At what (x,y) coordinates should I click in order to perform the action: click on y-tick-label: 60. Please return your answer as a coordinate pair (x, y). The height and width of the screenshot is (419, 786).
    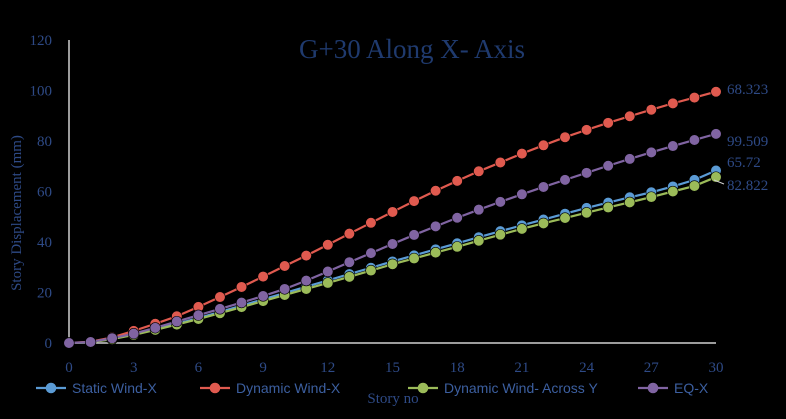
    Looking at the image, I should click on (44, 193).